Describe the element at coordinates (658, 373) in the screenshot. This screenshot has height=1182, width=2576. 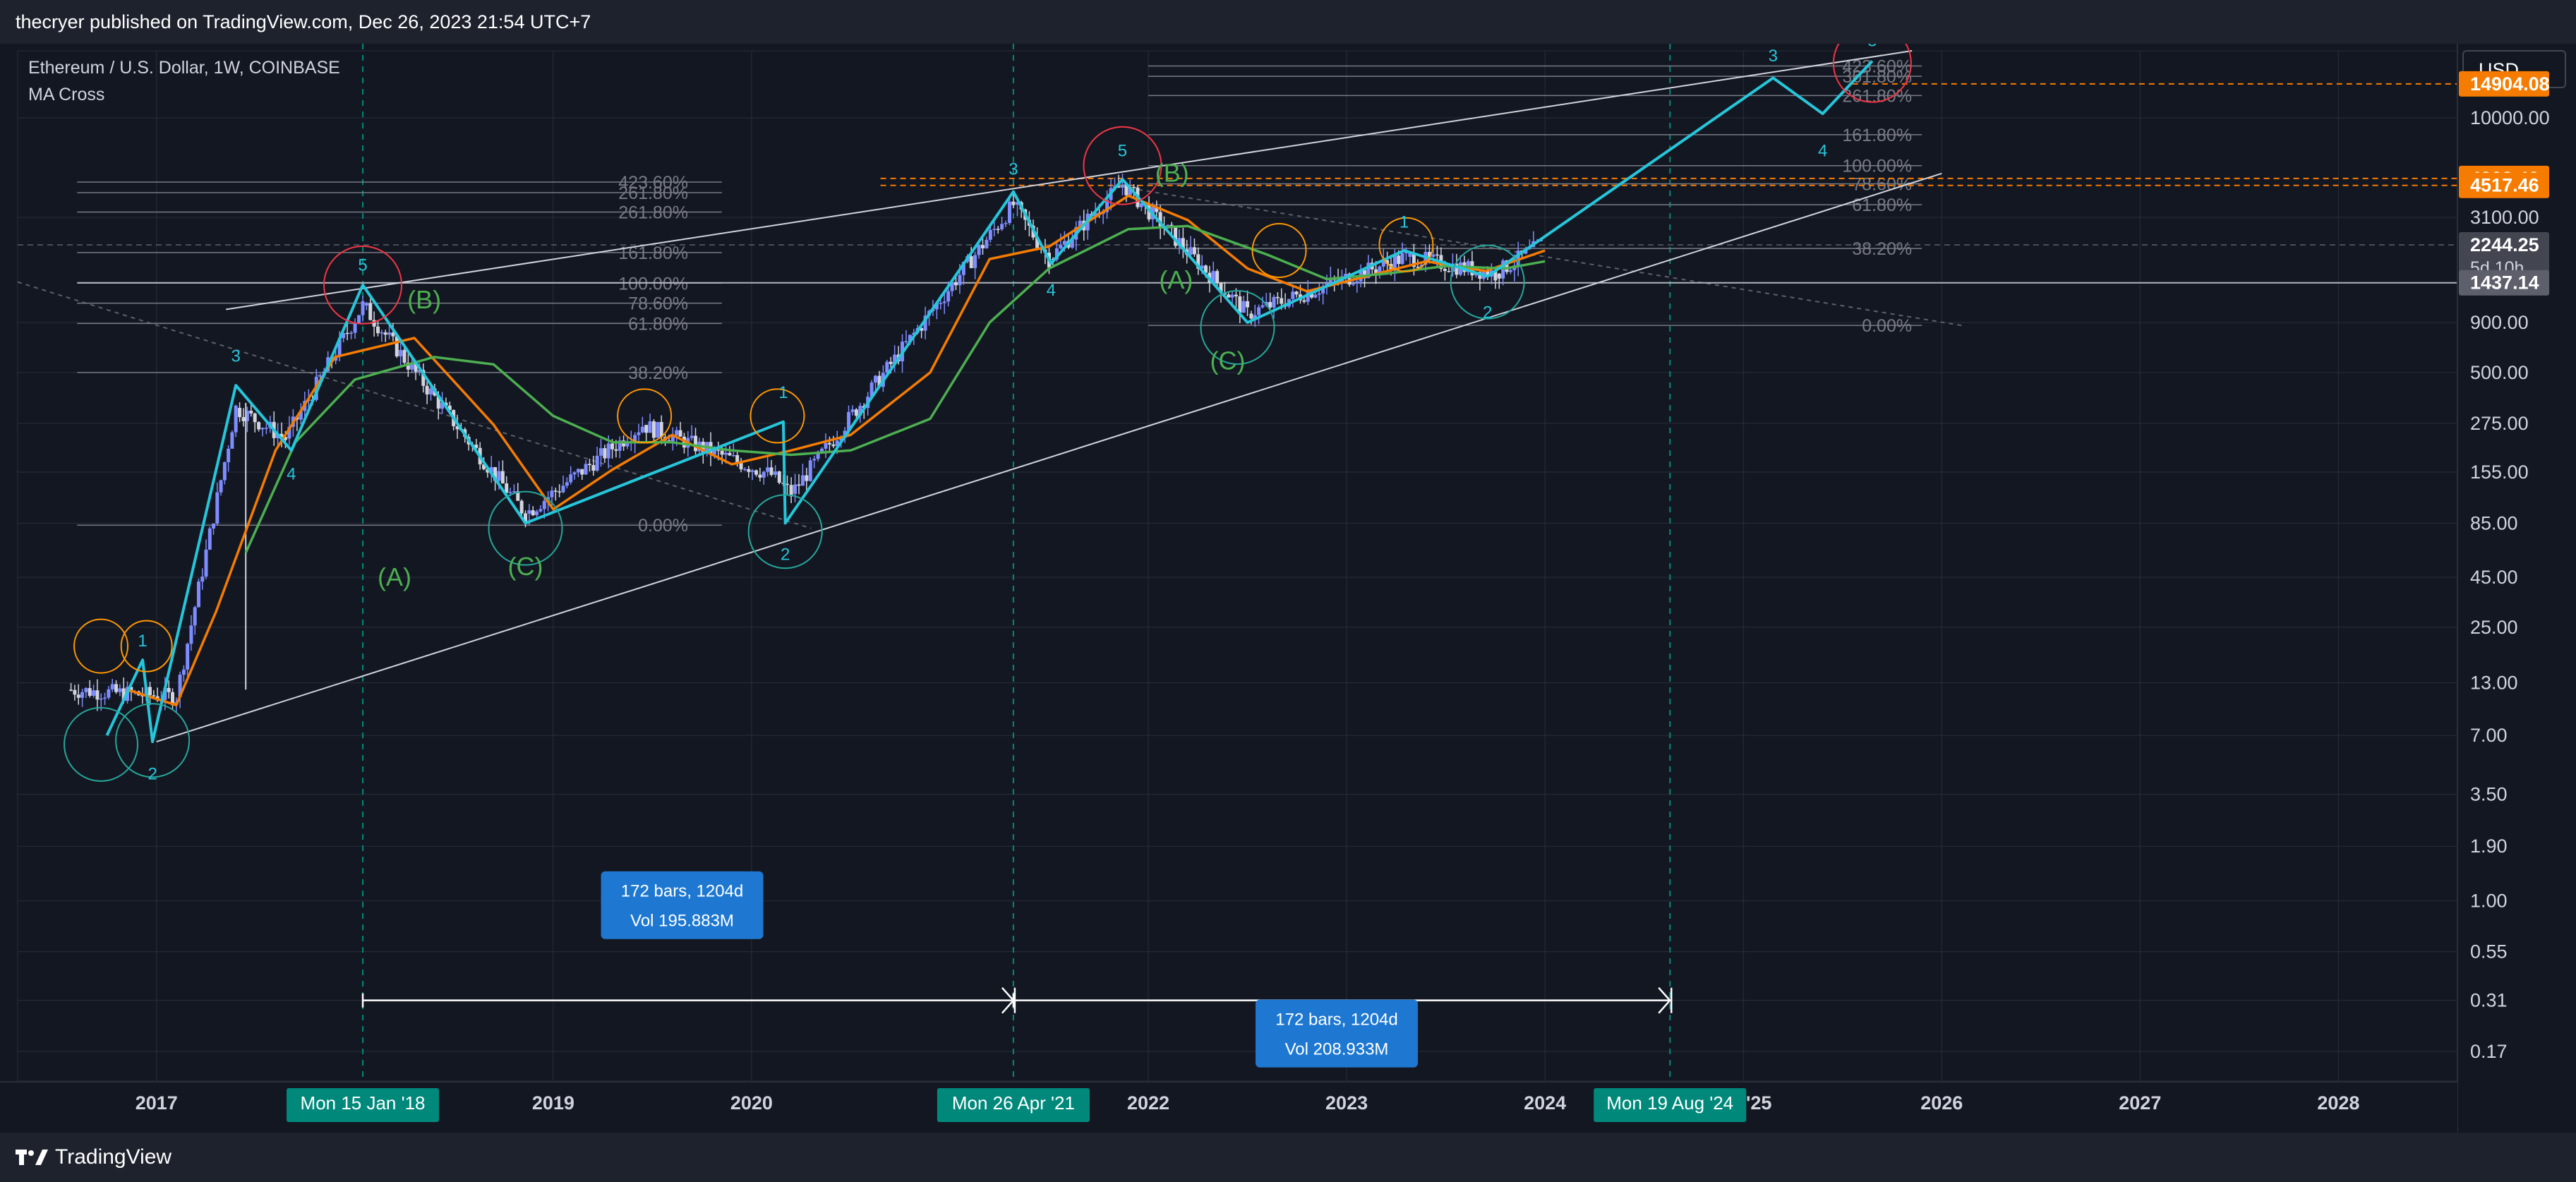
I see `fib-level-label: 38.20%` at that location.